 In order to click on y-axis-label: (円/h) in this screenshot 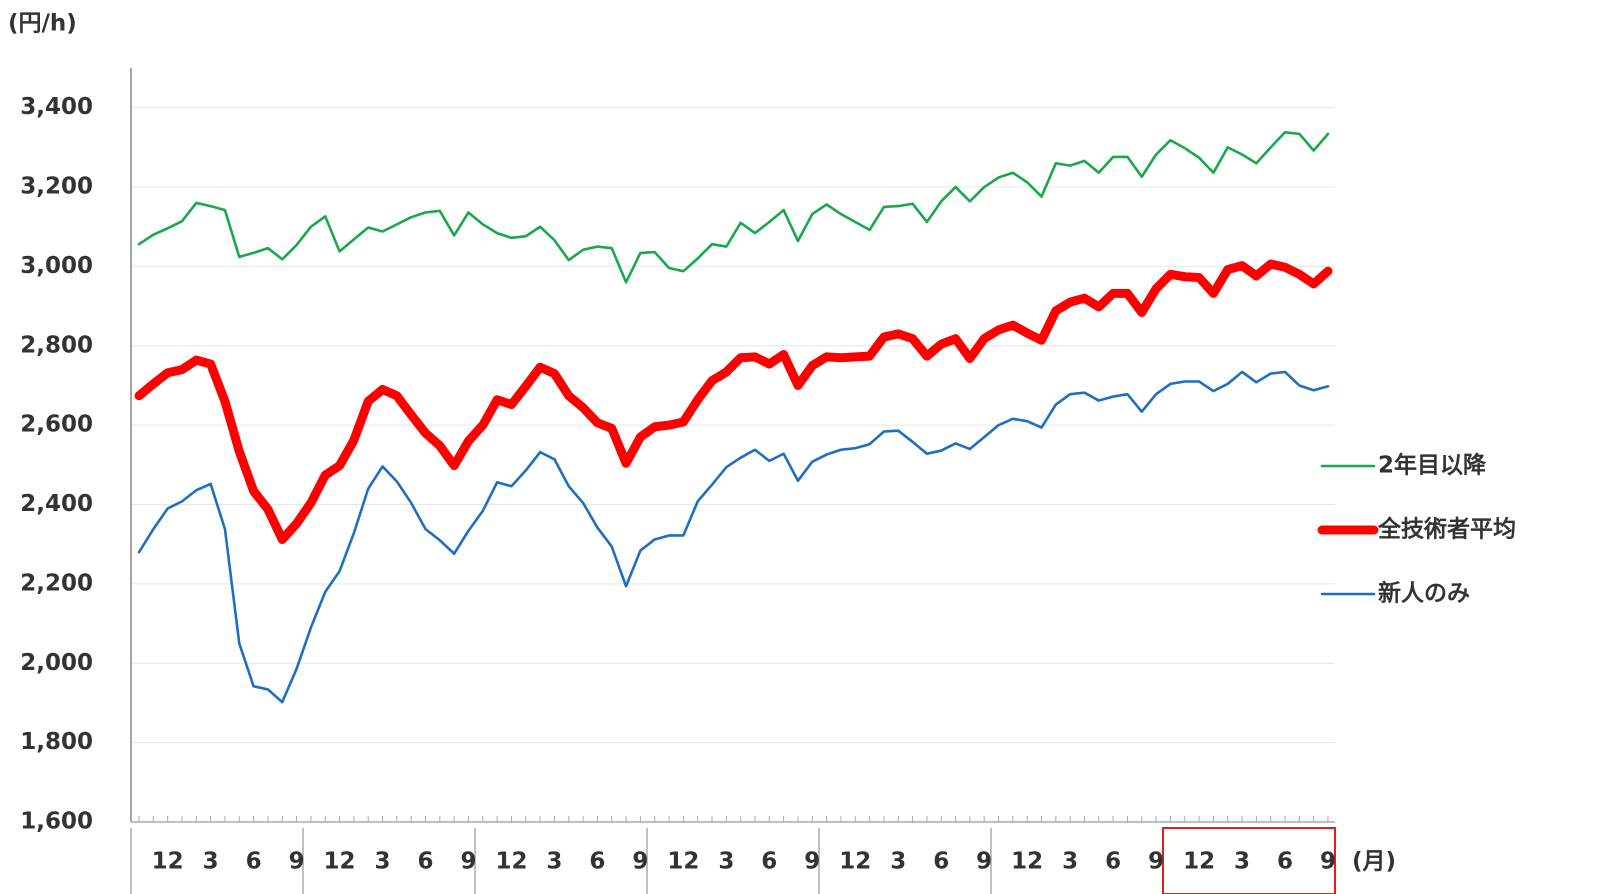, I will do `click(42, 24)`.